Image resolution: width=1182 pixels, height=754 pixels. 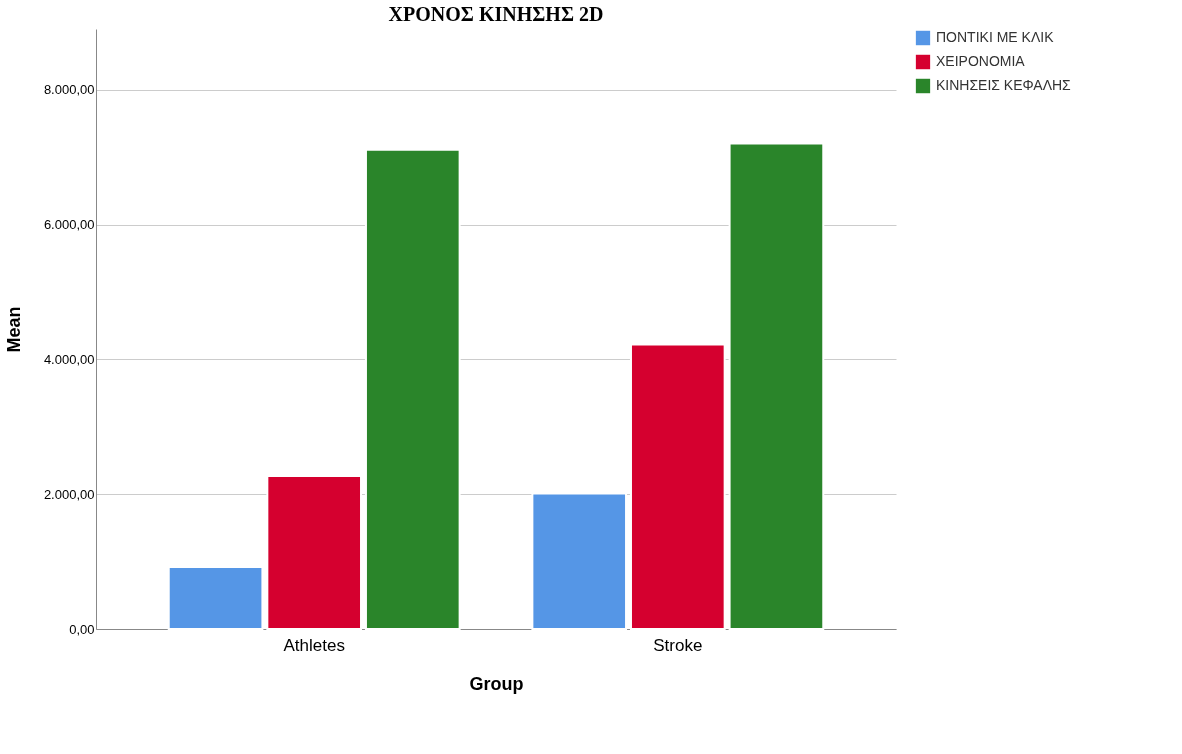 What do you see at coordinates (69, 225) in the screenshot?
I see `y-tick-label: 6.000,00` at bounding box center [69, 225].